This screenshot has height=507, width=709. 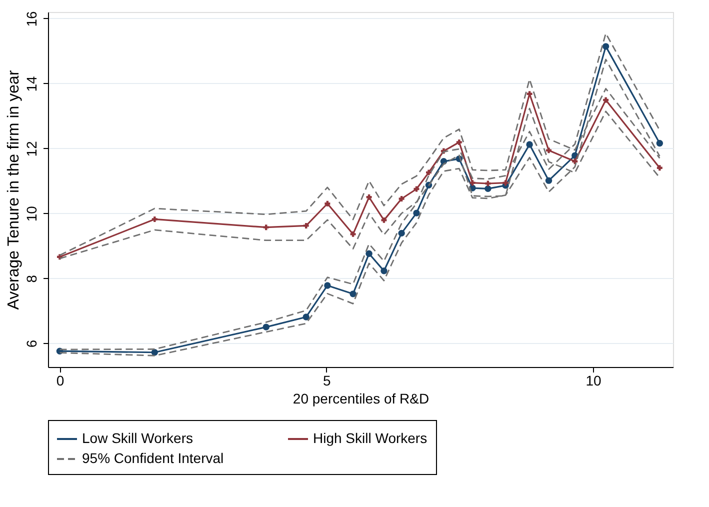 I want to click on x-tick-label: 0, so click(x=60, y=380).